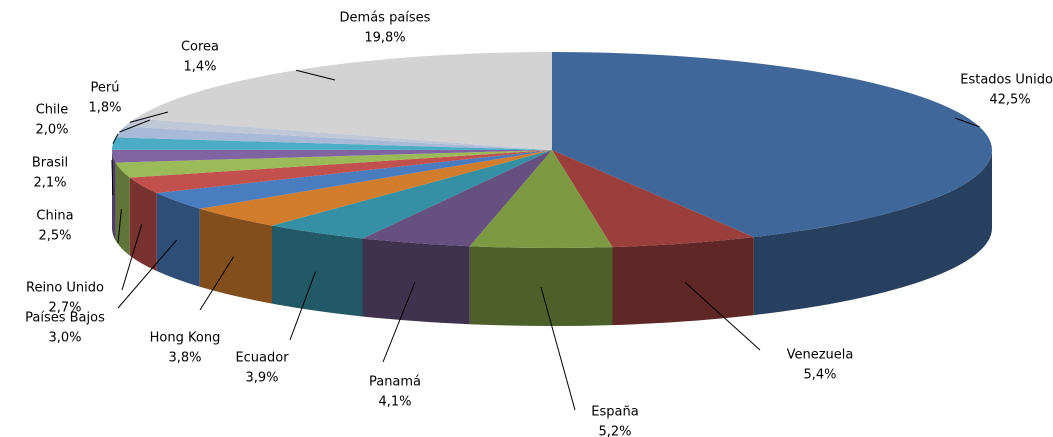 The image size is (1053, 437). Describe the element at coordinates (52, 110) in the screenshot. I see `slice-label: Chile` at that location.